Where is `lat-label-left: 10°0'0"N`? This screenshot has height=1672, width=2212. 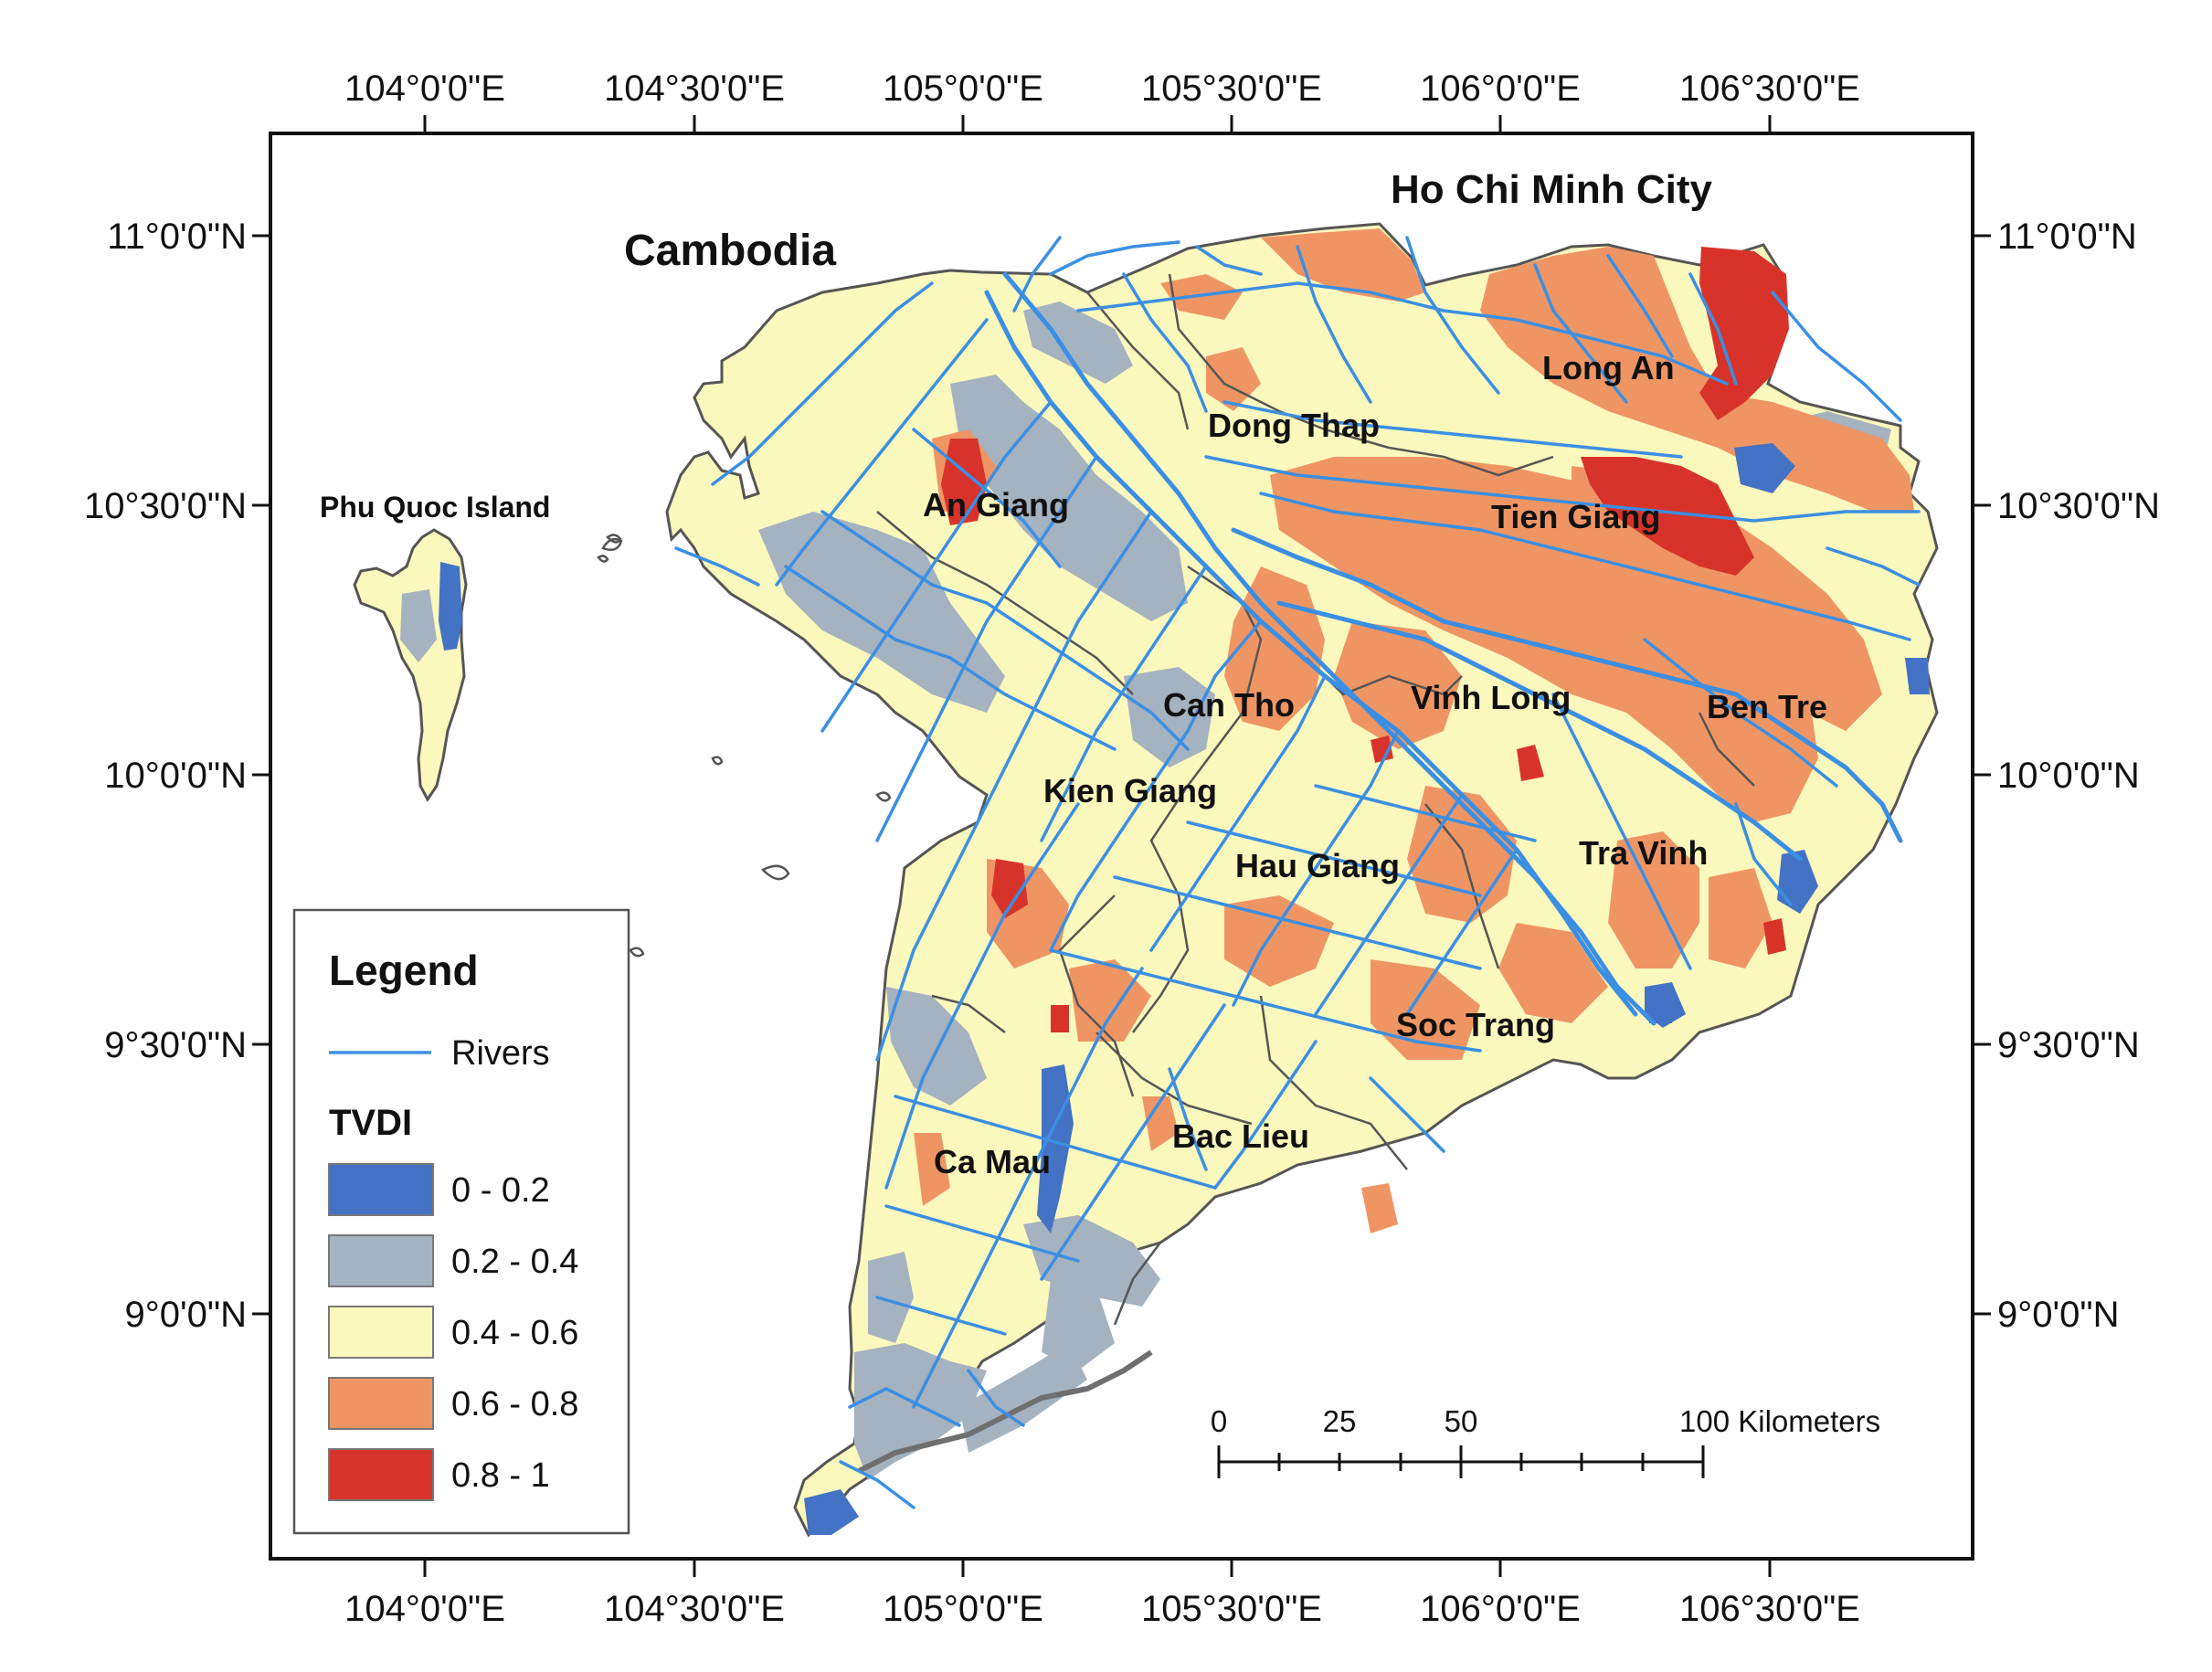 lat-label-left: 10°0'0"N is located at coordinates (175, 776).